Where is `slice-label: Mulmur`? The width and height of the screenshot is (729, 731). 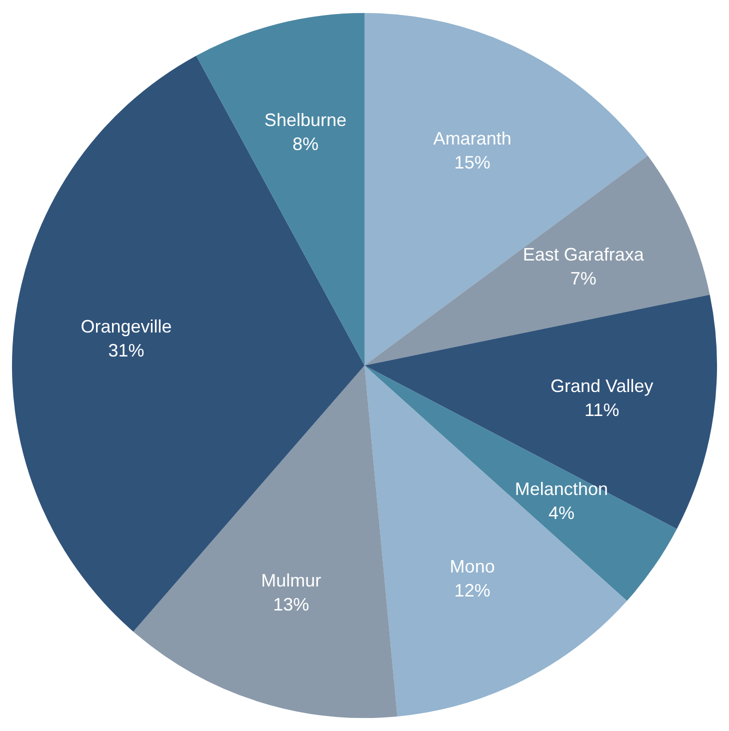
slice-label: Mulmur is located at coordinates (291, 580).